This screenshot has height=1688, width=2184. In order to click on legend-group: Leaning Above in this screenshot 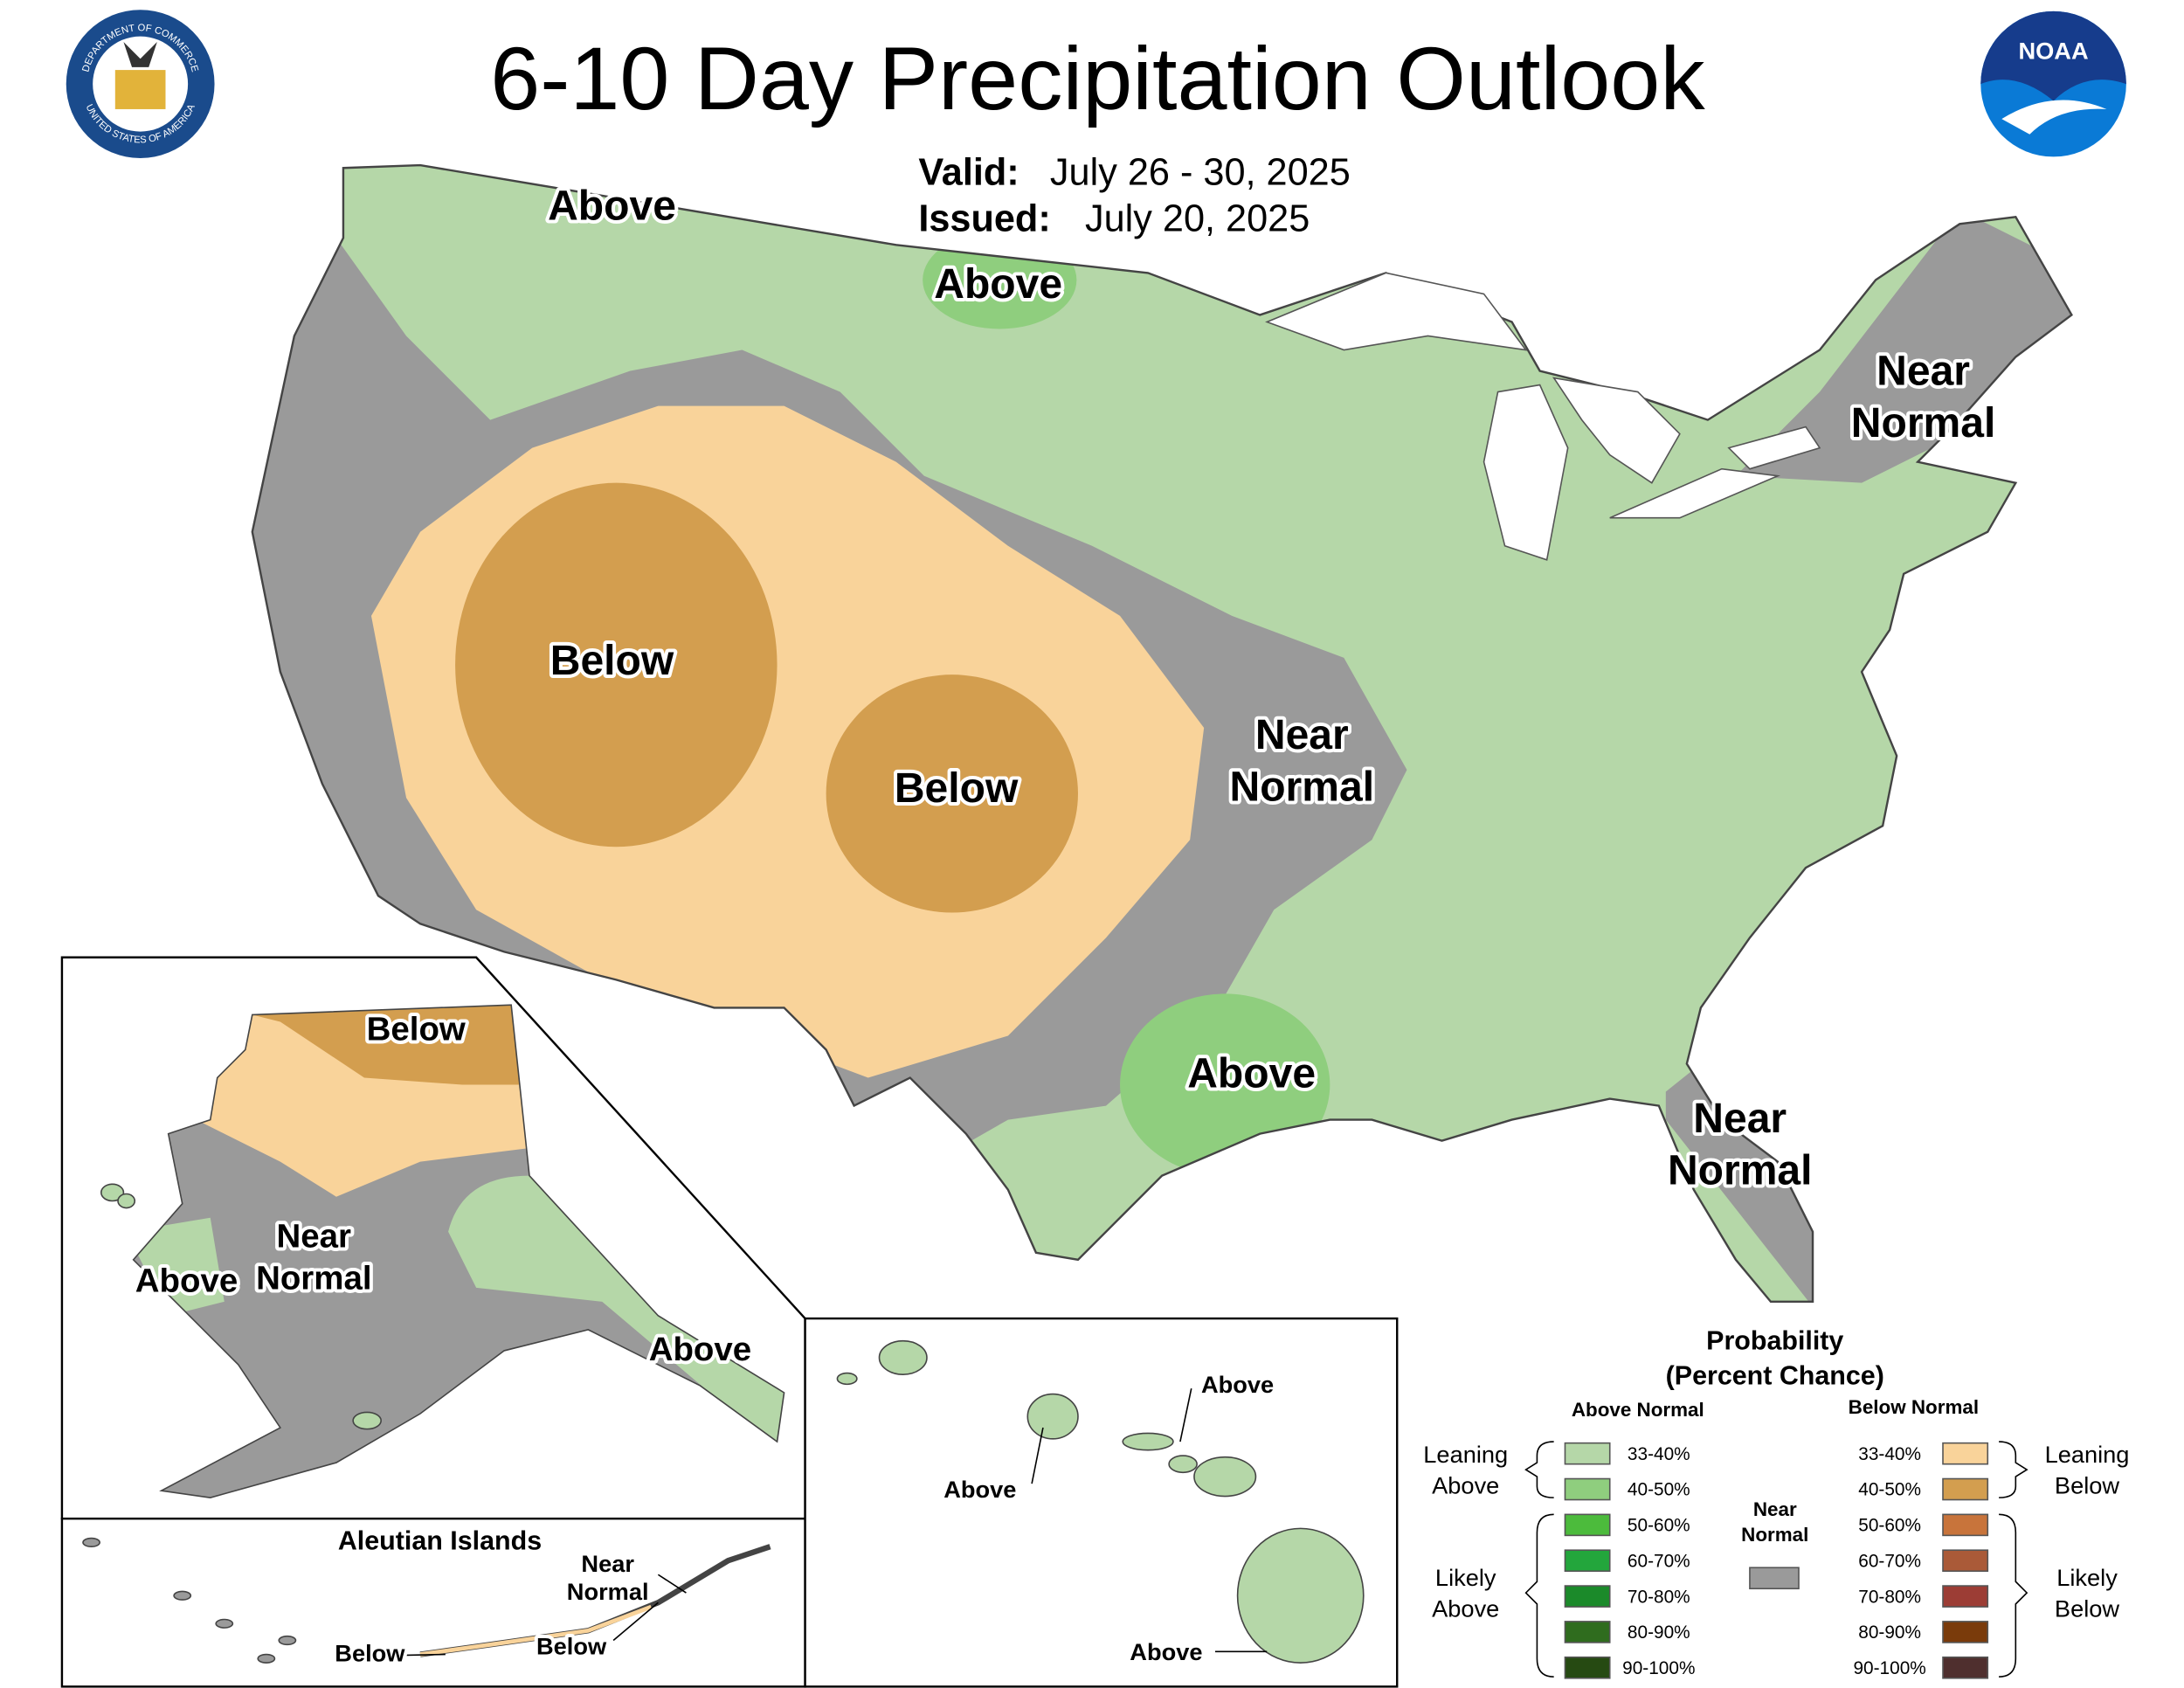, I will do `click(1465, 1469)`.